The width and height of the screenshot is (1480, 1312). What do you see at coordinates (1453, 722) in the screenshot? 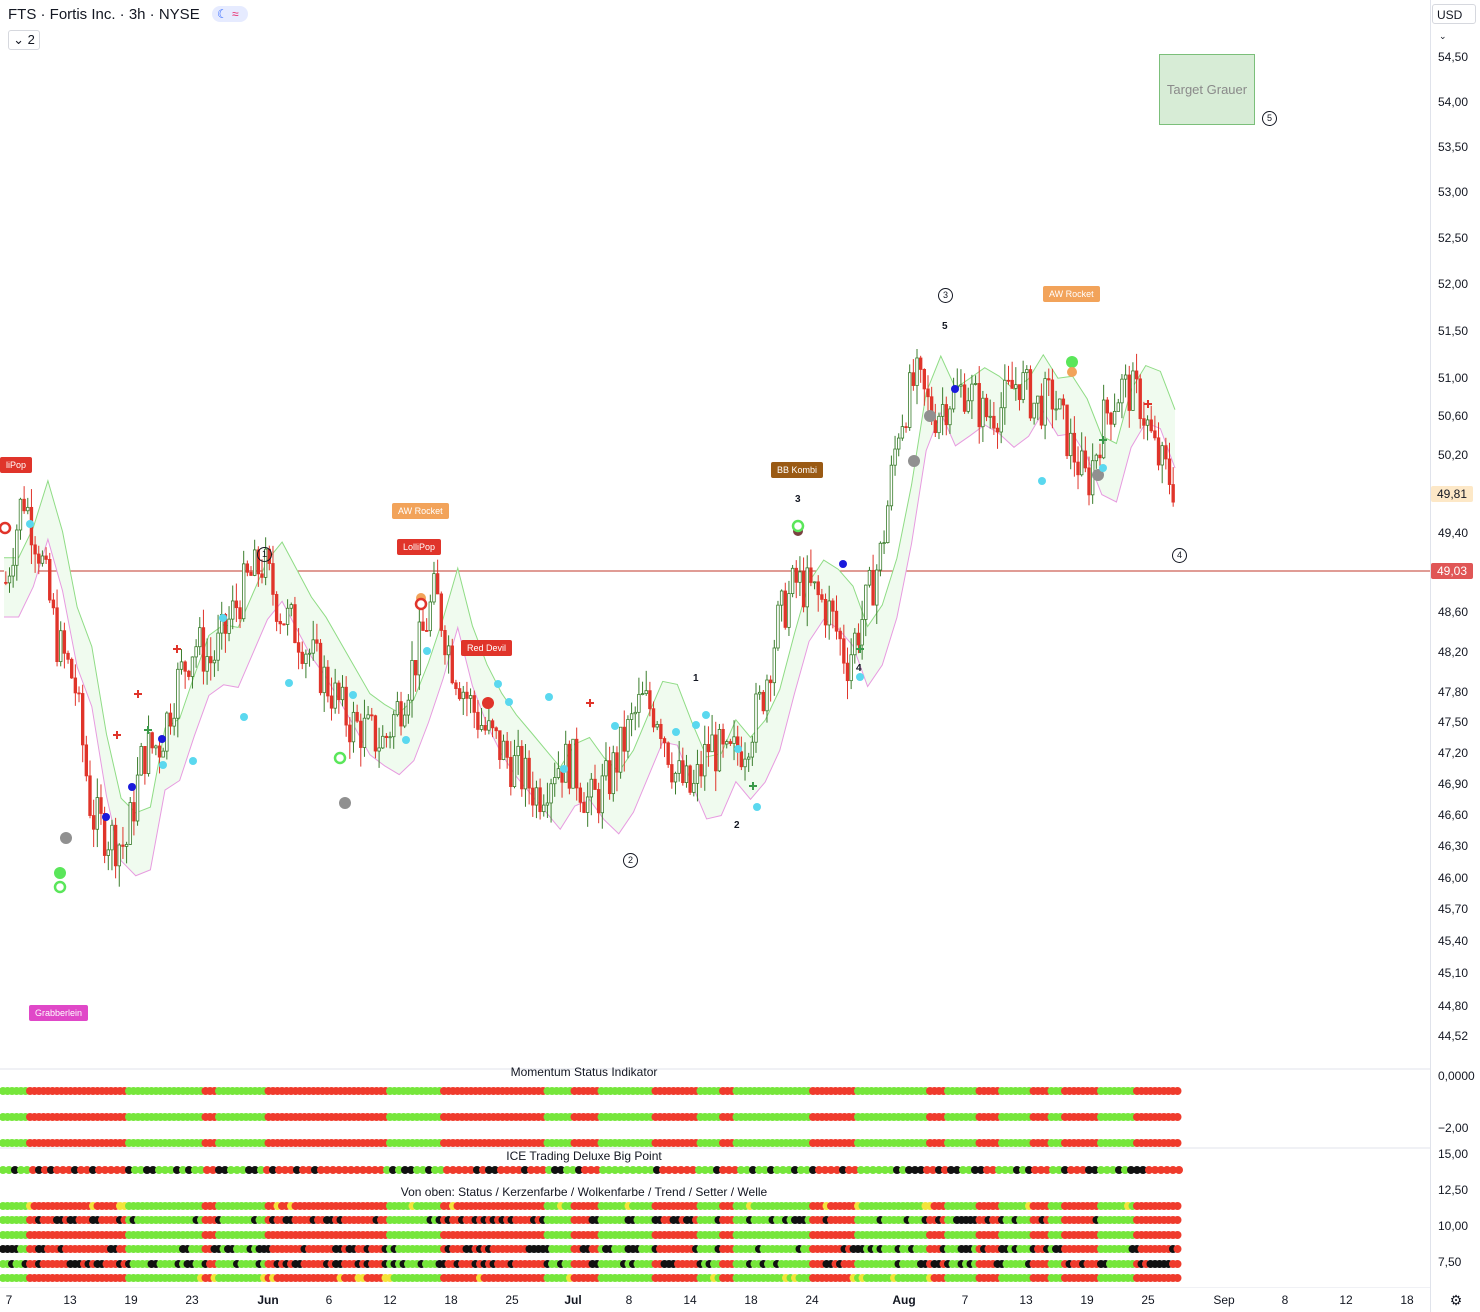
I see `price-tick-label: 47,50` at bounding box center [1453, 722].